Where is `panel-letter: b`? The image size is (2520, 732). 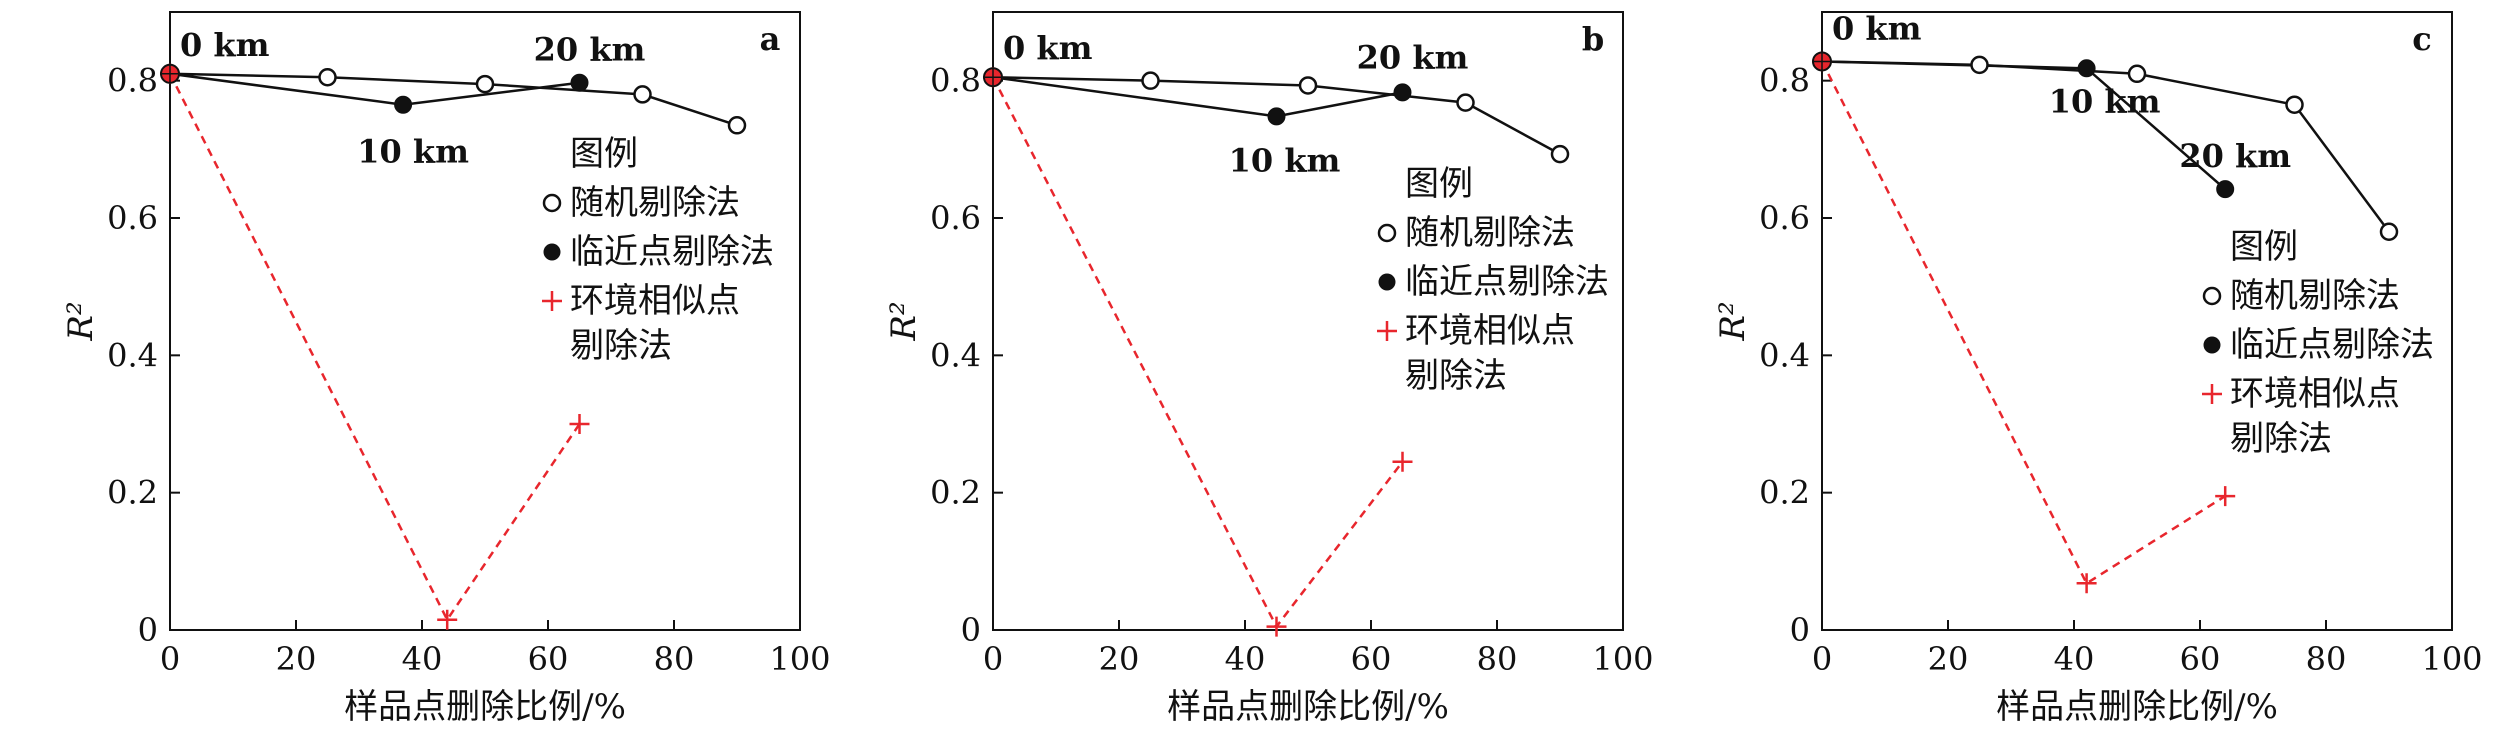
panel-letter: b is located at coordinates (1593, 39).